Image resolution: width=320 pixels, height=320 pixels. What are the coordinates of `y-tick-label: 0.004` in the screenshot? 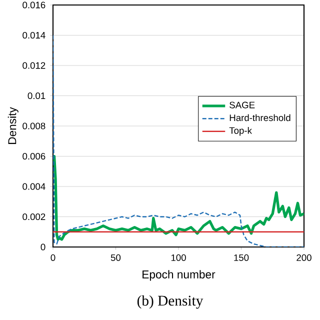 It's located at (34, 186).